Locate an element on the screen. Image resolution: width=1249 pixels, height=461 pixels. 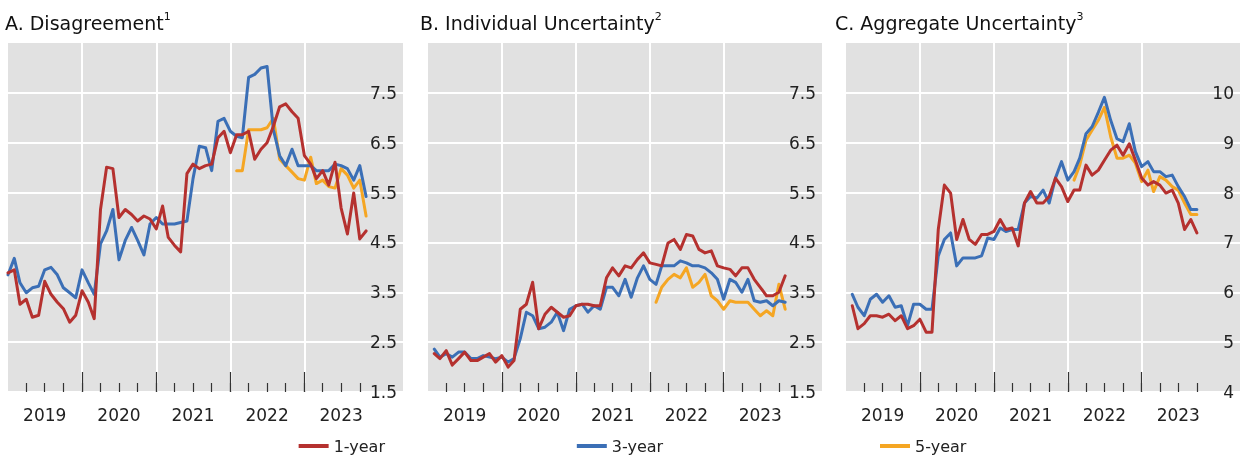
y-tick-label: 6 is located at coordinates (1228, 292).